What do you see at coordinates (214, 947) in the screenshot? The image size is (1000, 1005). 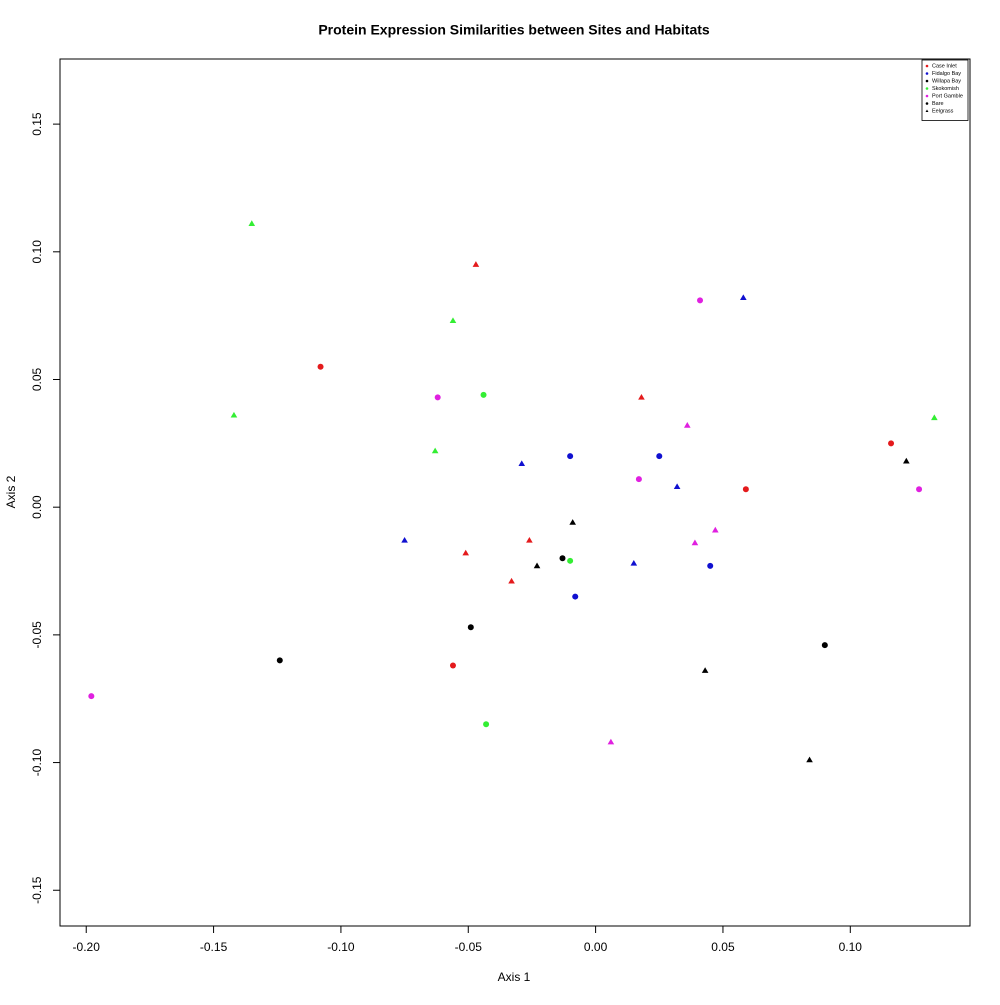 I see `x-tick-label: -0.15` at bounding box center [214, 947].